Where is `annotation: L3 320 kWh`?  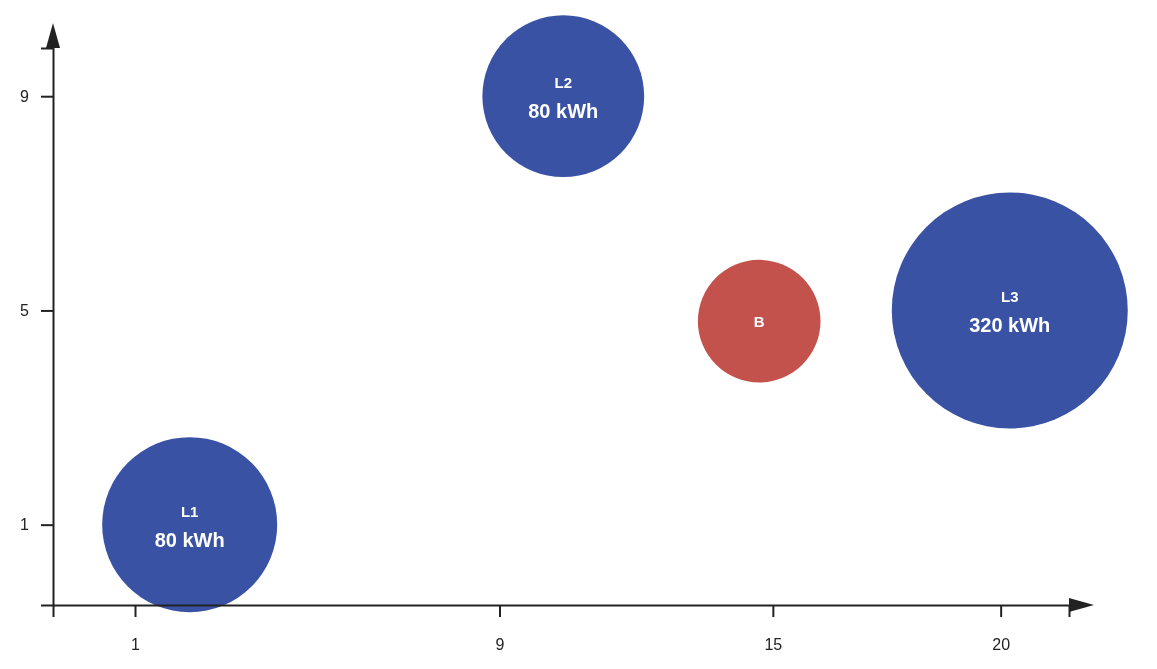 annotation: L3 320 kWh is located at coordinates (1010, 312).